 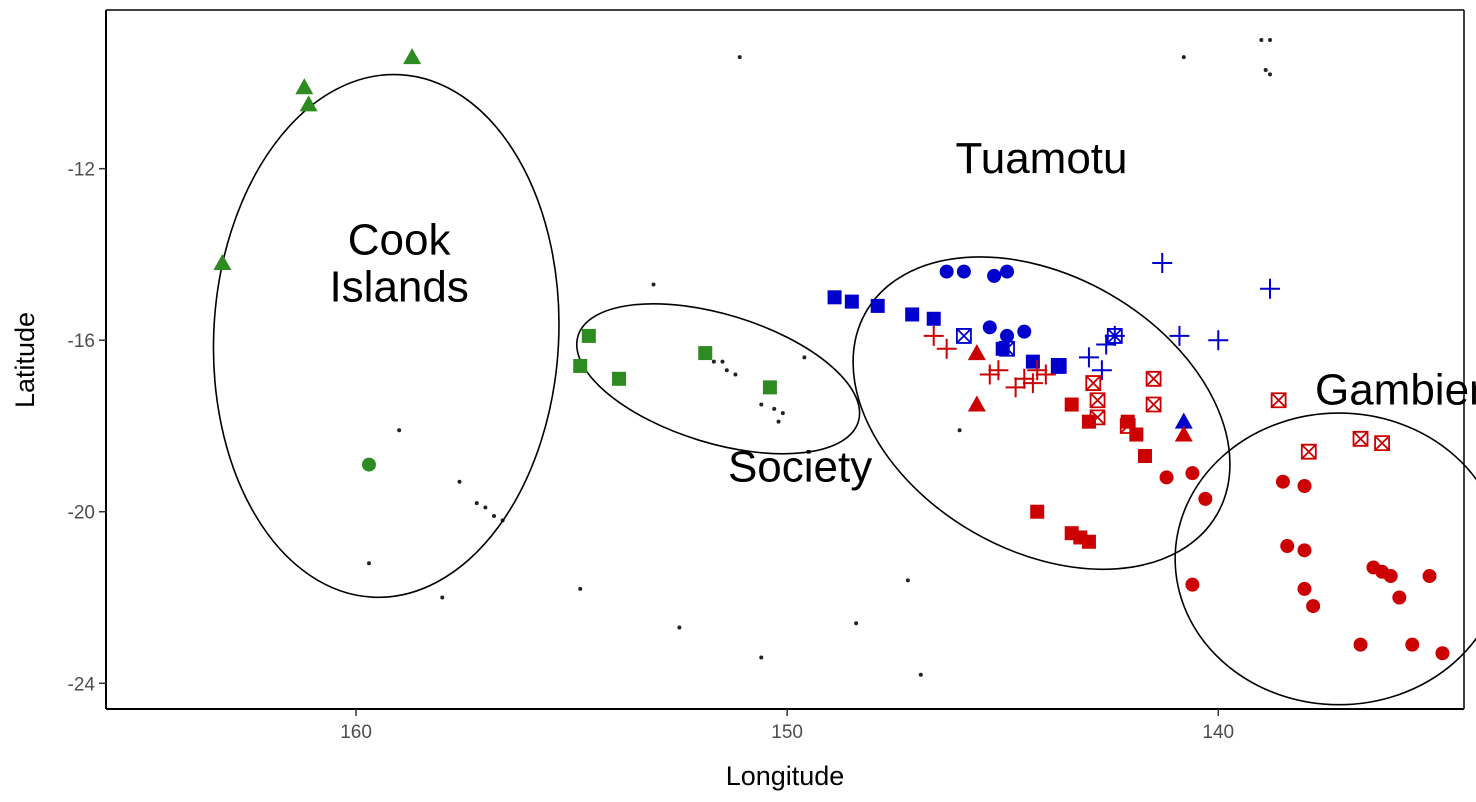 I want to click on y-tick-label: -24, so click(x=82, y=684).